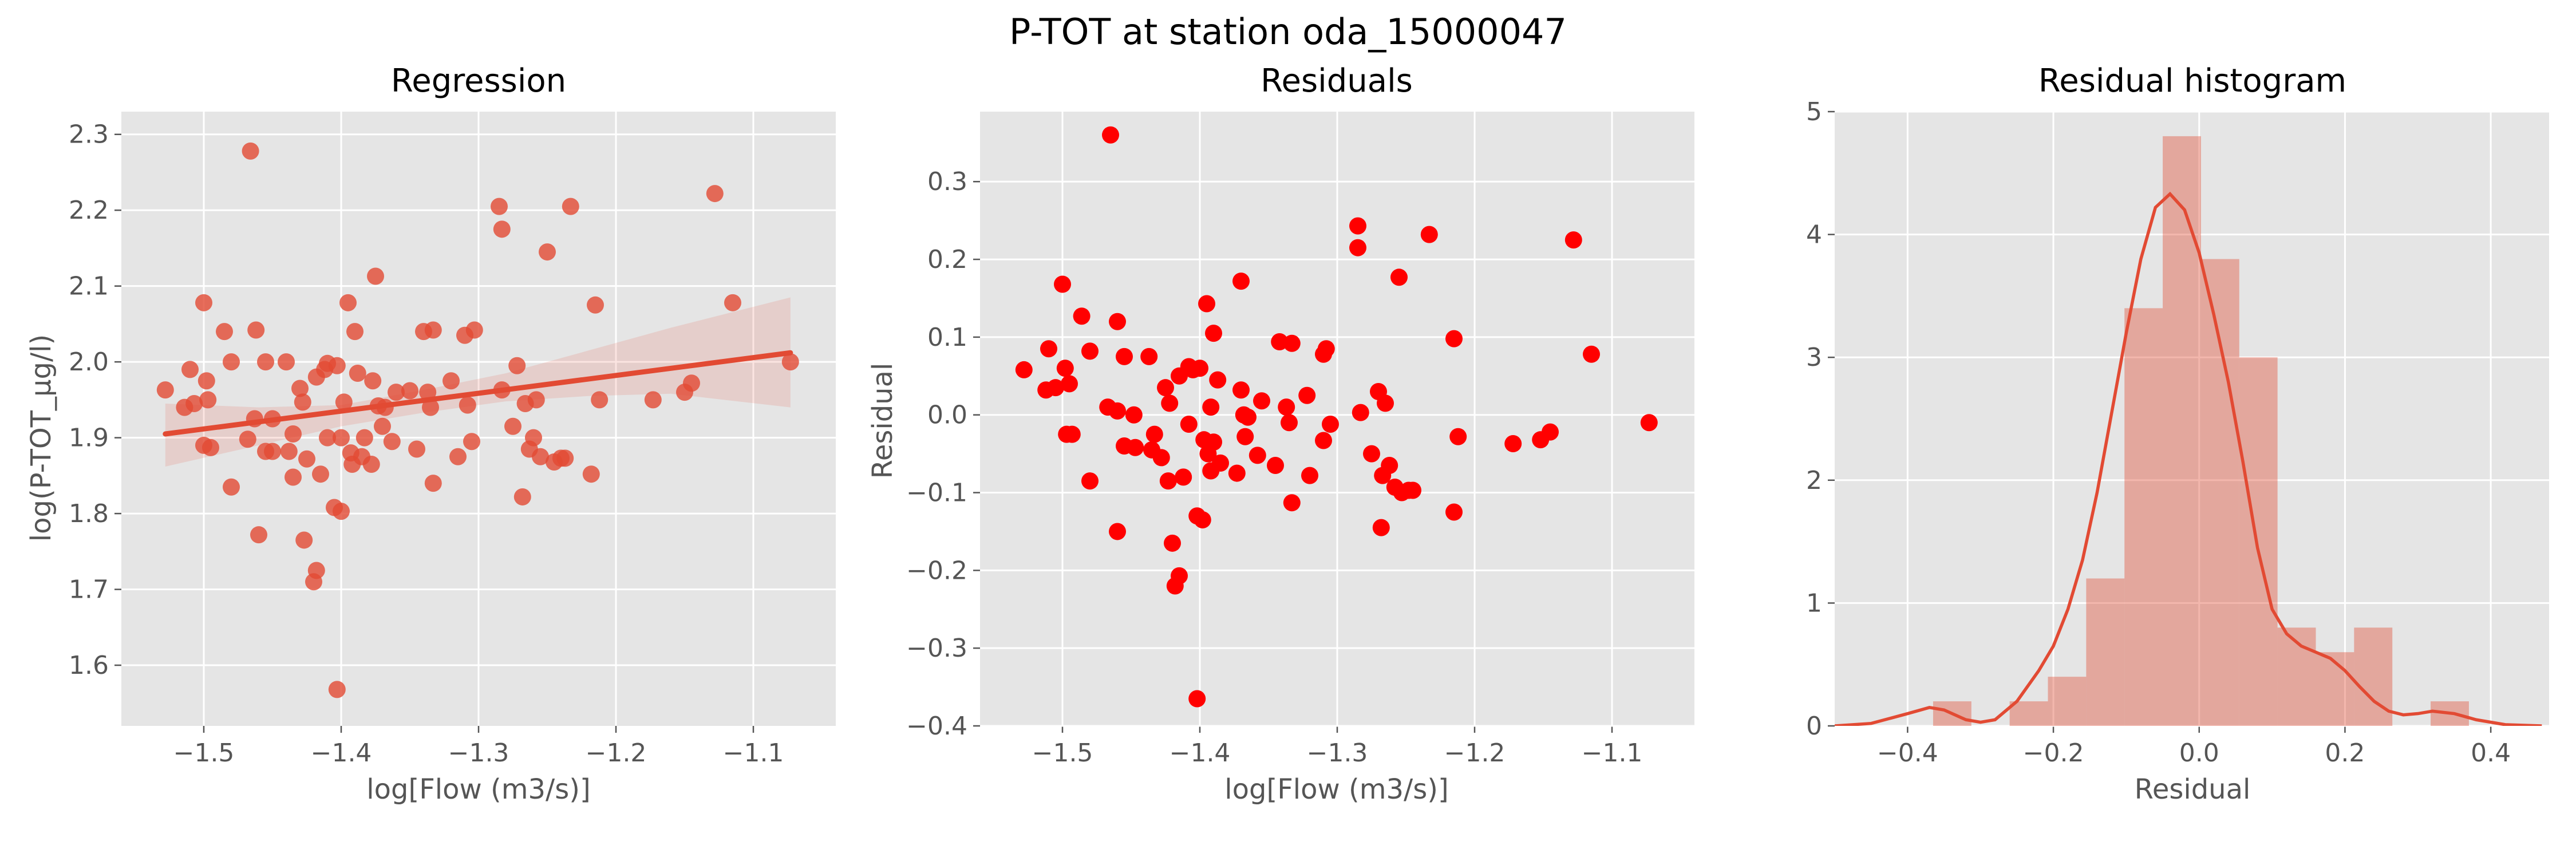 This screenshot has width=2576, height=861. I want to click on histogram-ytick-label: 1, so click(1814, 603).